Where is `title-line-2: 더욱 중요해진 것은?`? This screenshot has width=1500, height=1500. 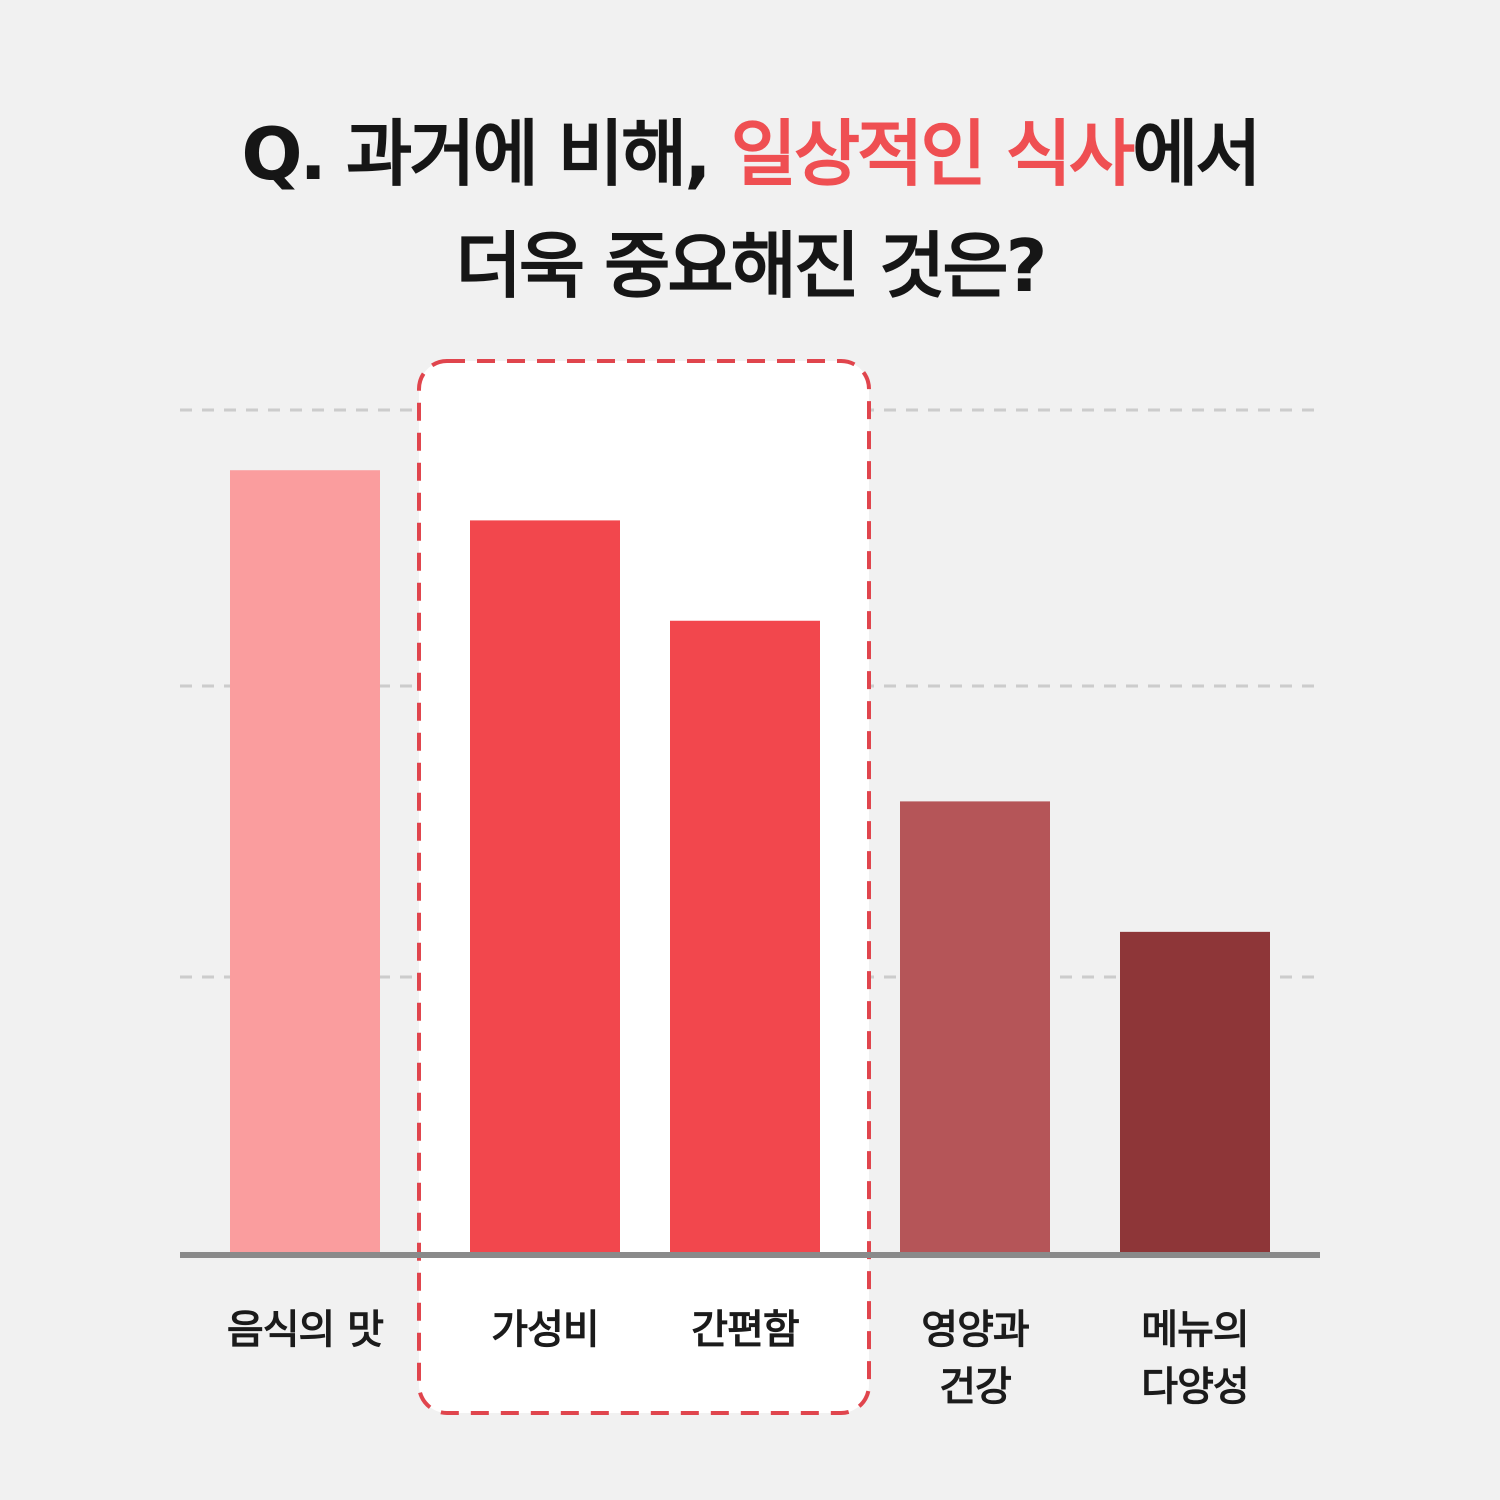 title-line-2: 더욱 중요해진 것은? is located at coordinates (751, 266).